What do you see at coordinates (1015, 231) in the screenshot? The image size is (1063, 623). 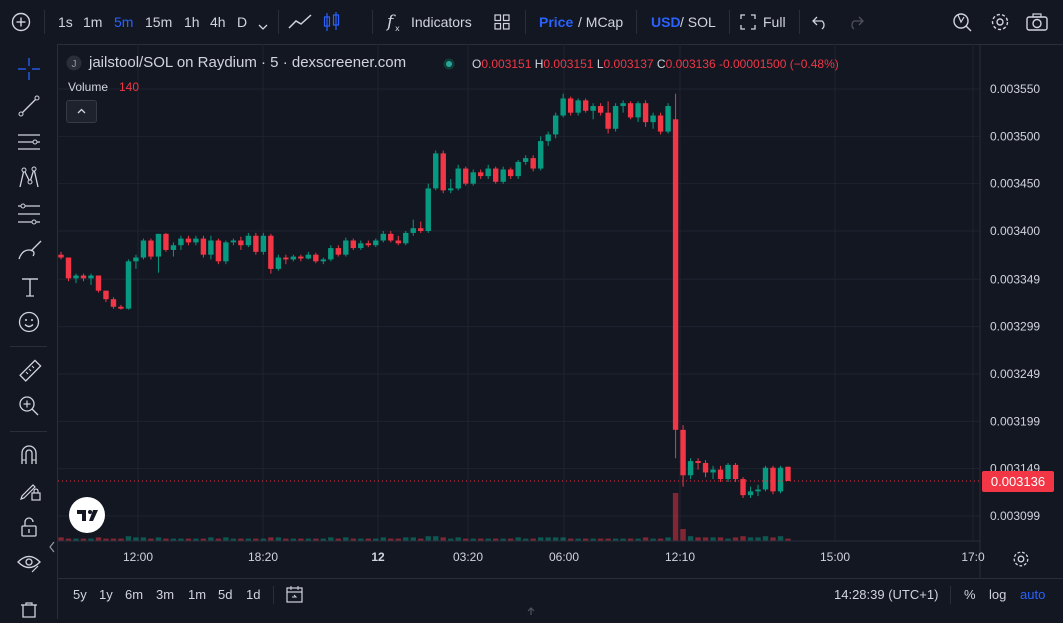 I see `y-tick-label: 0.003400` at bounding box center [1015, 231].